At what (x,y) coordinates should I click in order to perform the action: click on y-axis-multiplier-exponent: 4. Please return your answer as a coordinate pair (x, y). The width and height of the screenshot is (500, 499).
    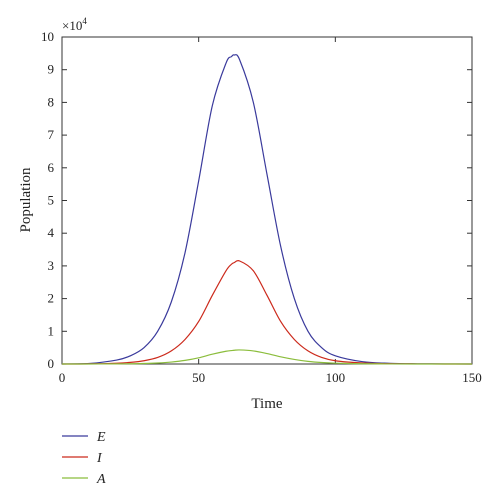
    Looking at the image, I should click on (84, 21).